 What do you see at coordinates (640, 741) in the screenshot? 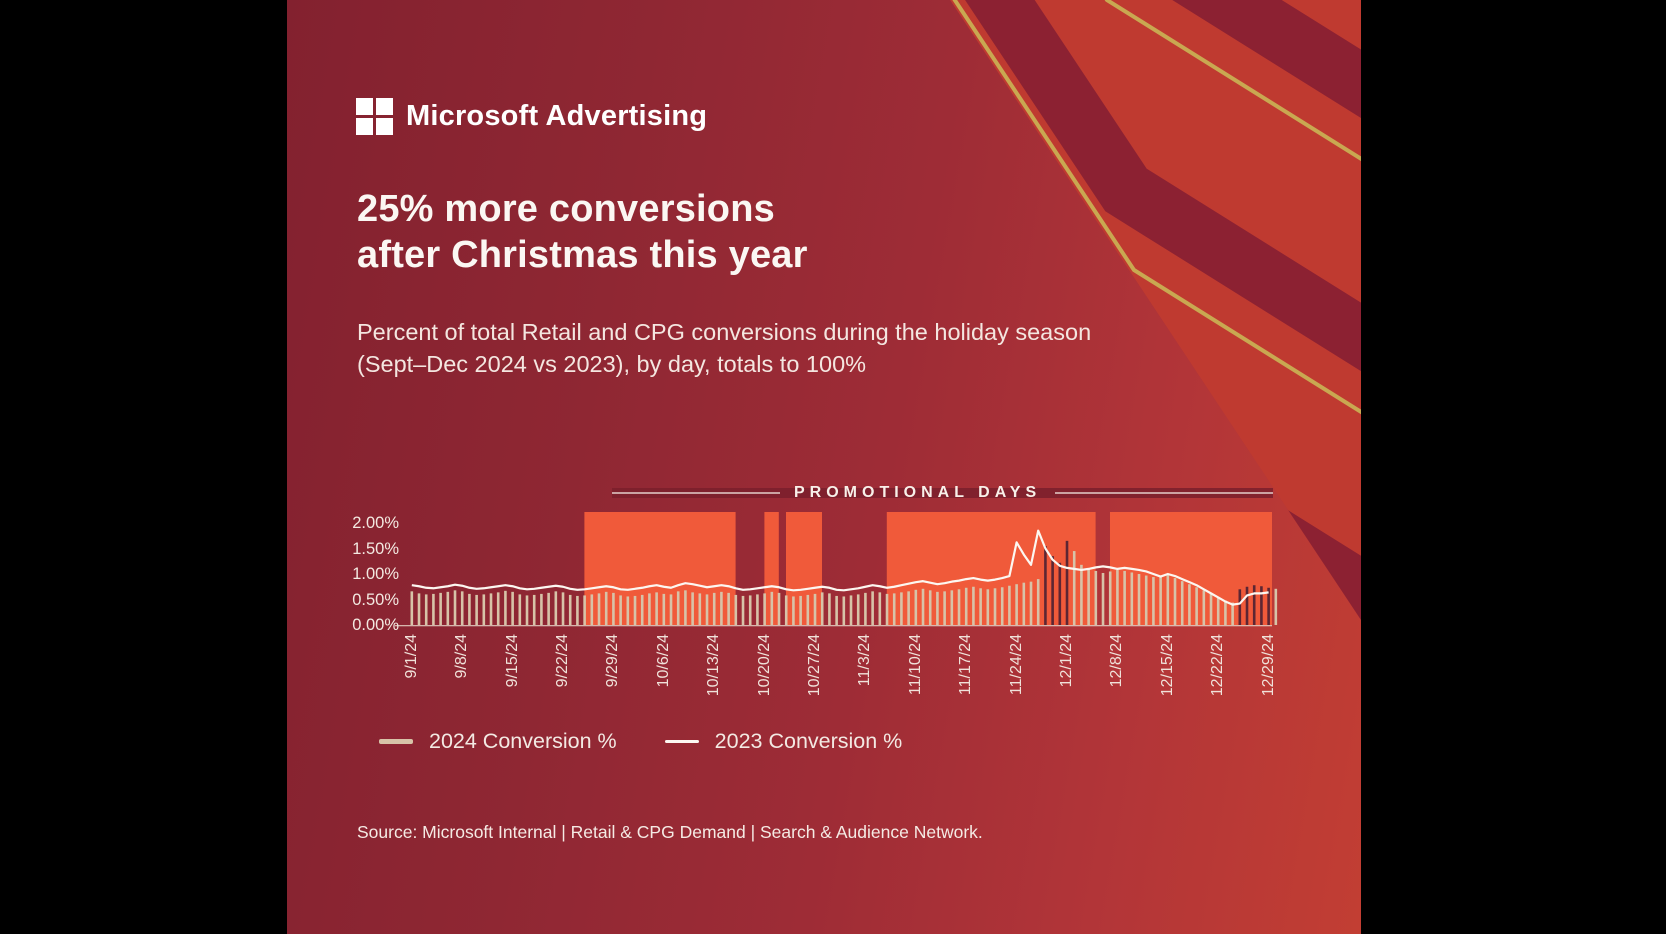
I see `chart-legend: 2024 Conversion % 2023 Conversion %` at bounding box center [640, 741].